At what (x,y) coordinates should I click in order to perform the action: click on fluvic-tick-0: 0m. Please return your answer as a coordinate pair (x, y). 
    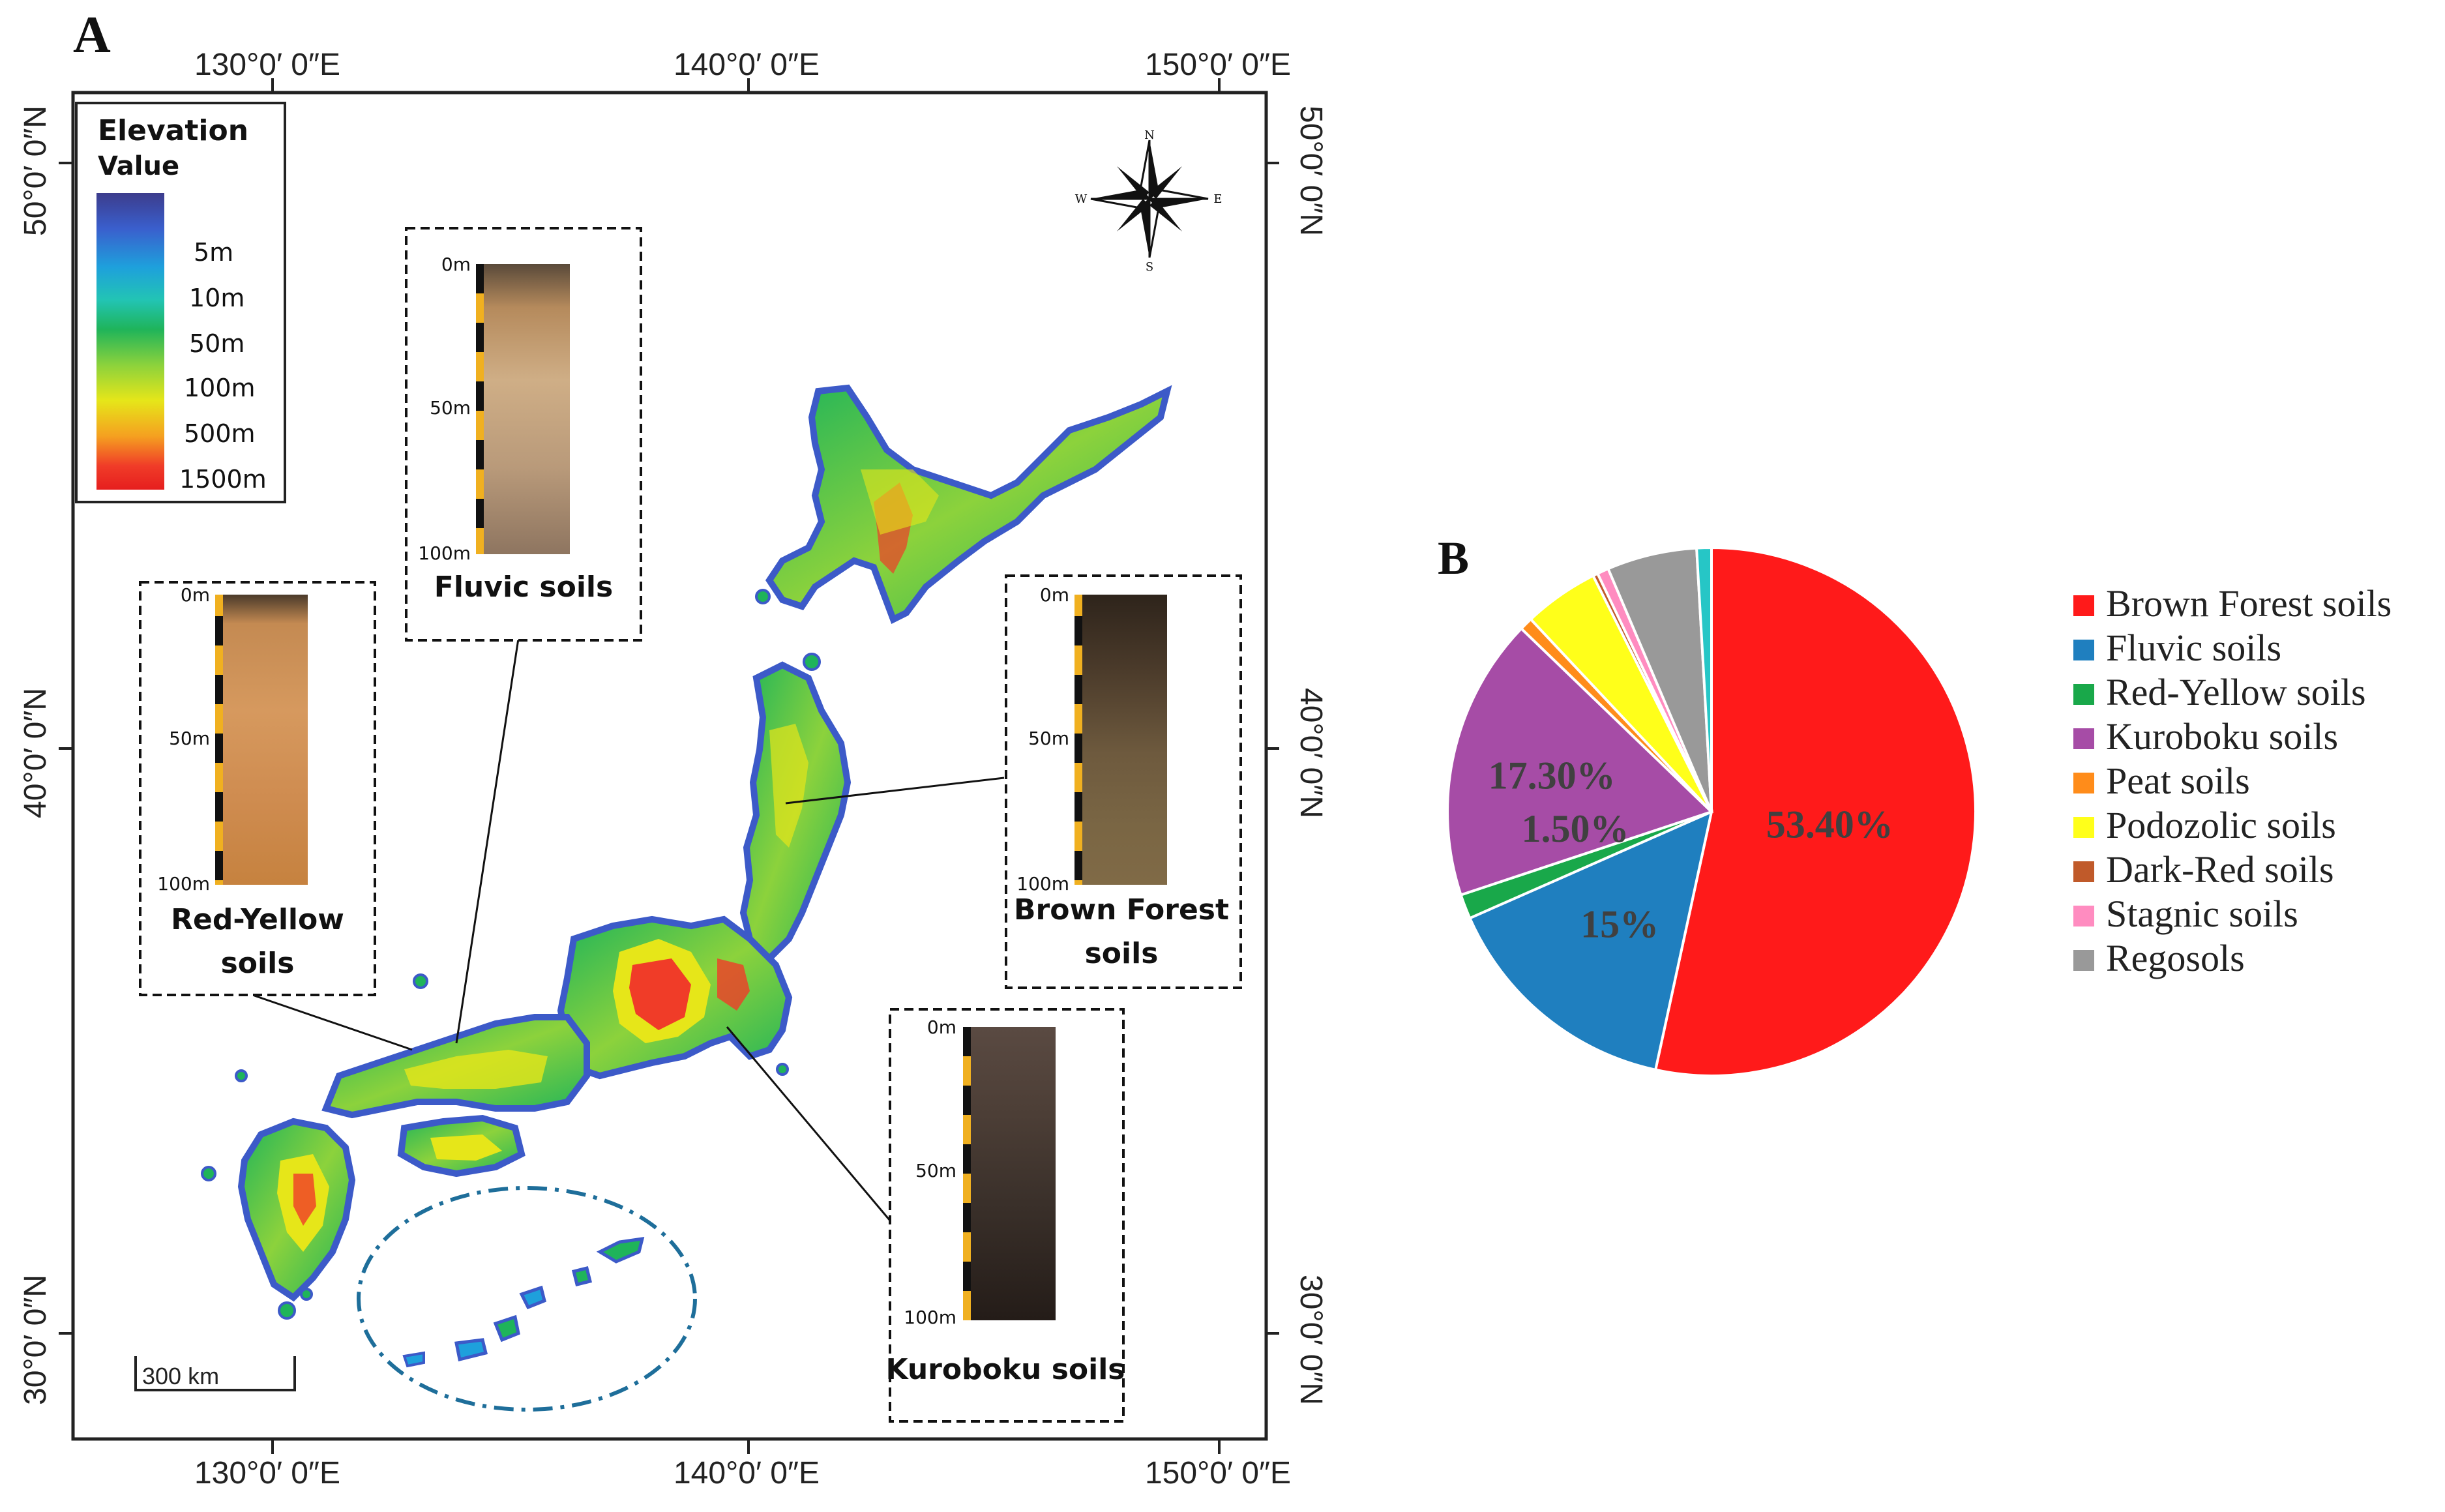
    Looking at the image, I should click on (456, 264).